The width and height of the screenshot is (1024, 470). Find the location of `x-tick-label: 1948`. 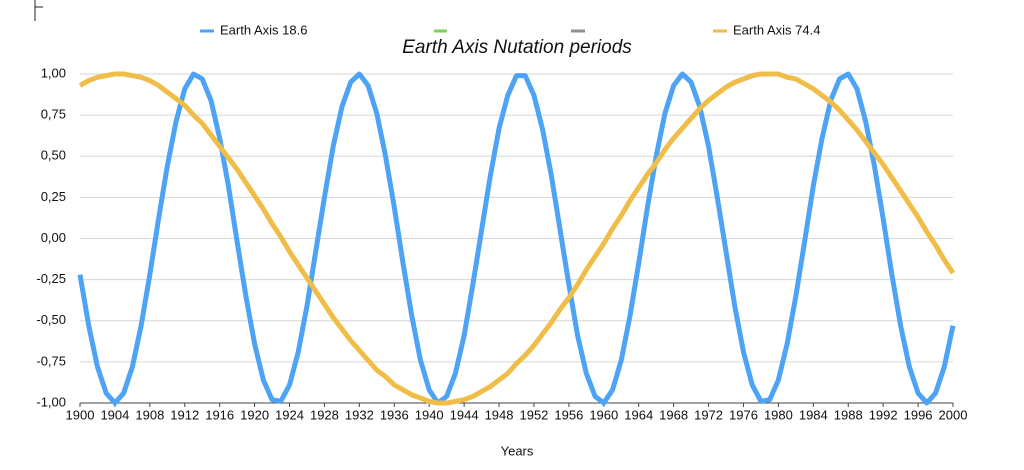

x-tick-label: 1948 is located at coordinates (499, 414).